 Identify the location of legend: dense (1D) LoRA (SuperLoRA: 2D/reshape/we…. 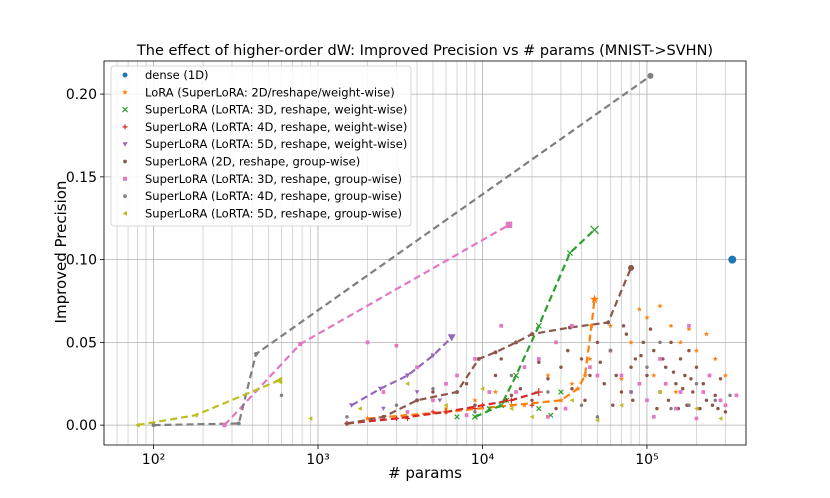
(261, 146).